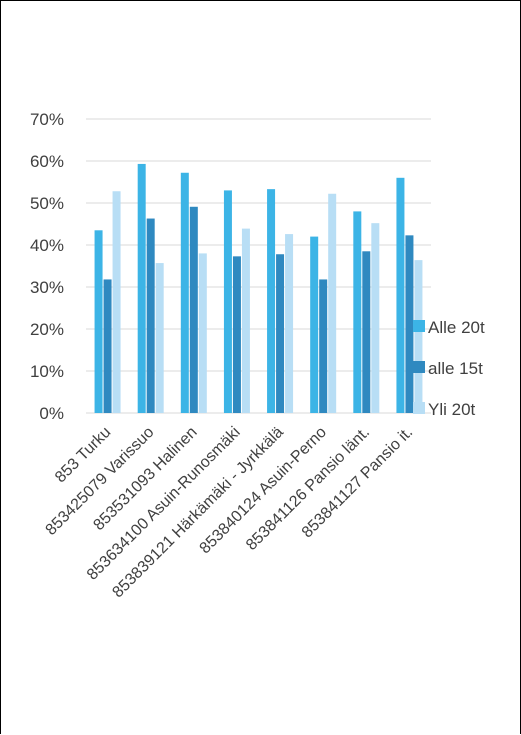  I want to click on y-tick-label: 50%, so click(47, 203).